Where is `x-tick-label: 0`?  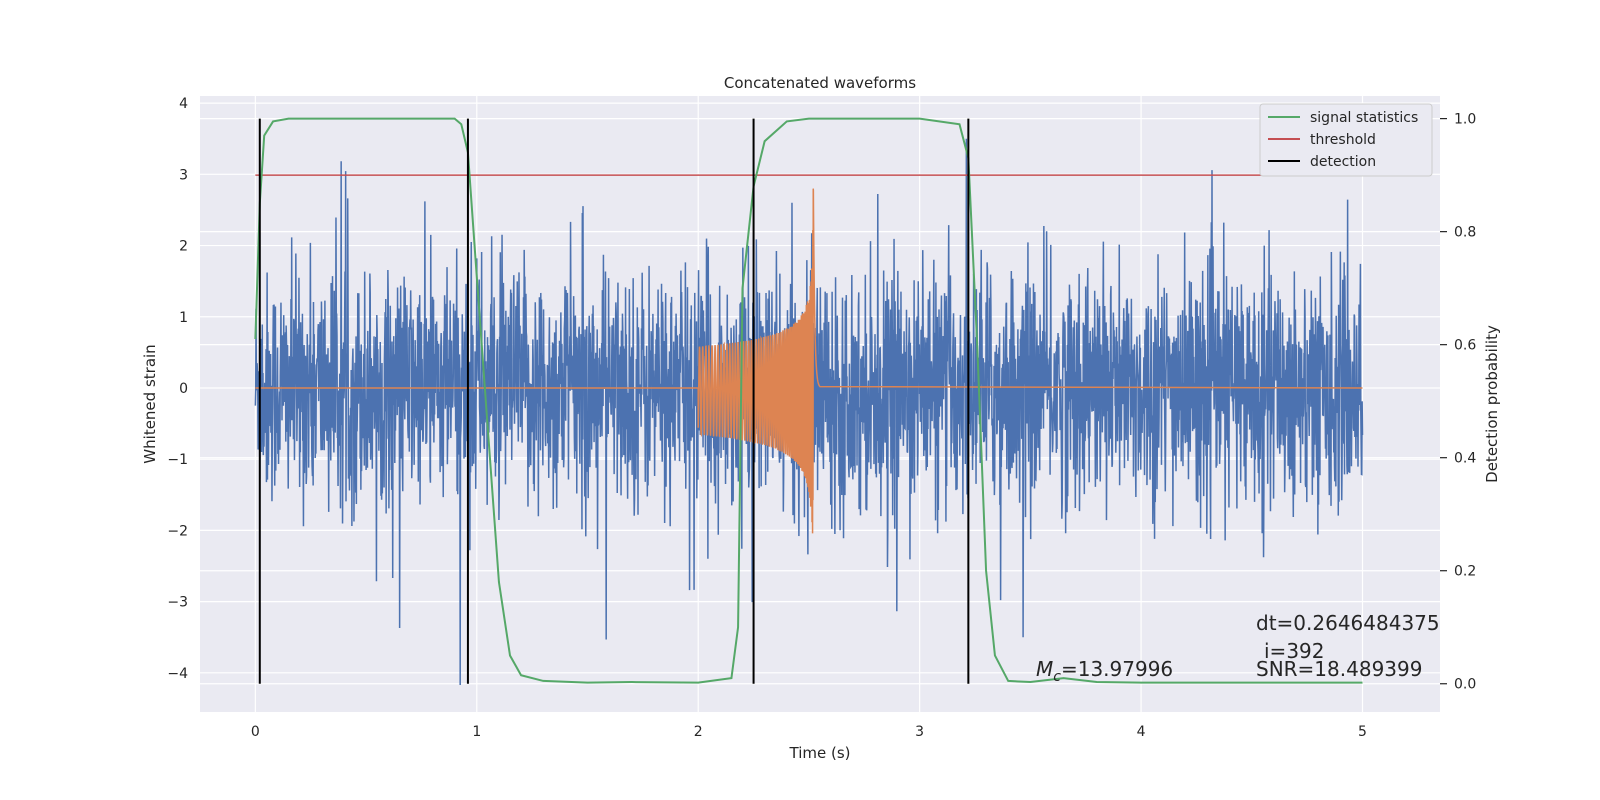 x-tick-label: 0 is located at coordinates (255, 732).